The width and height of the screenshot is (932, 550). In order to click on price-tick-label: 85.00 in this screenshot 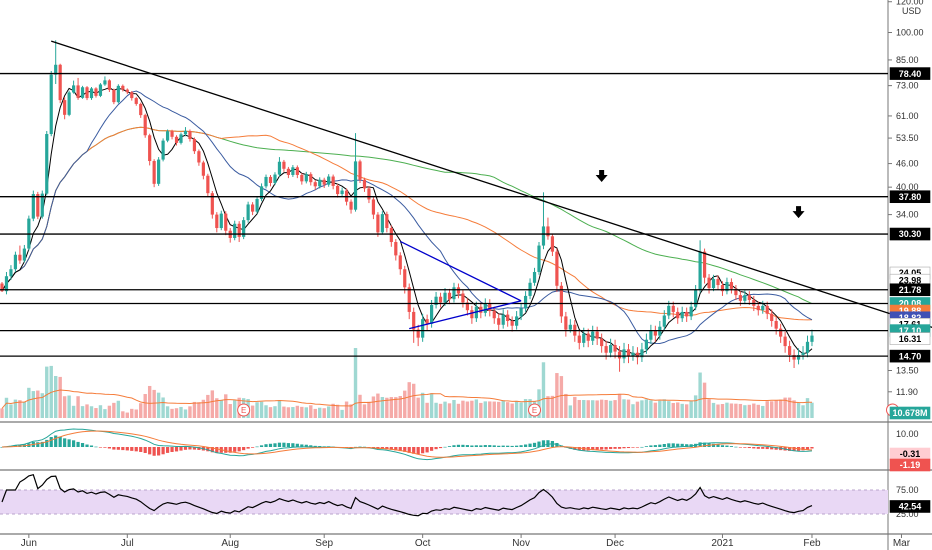, I will do `click(907, 60)`.